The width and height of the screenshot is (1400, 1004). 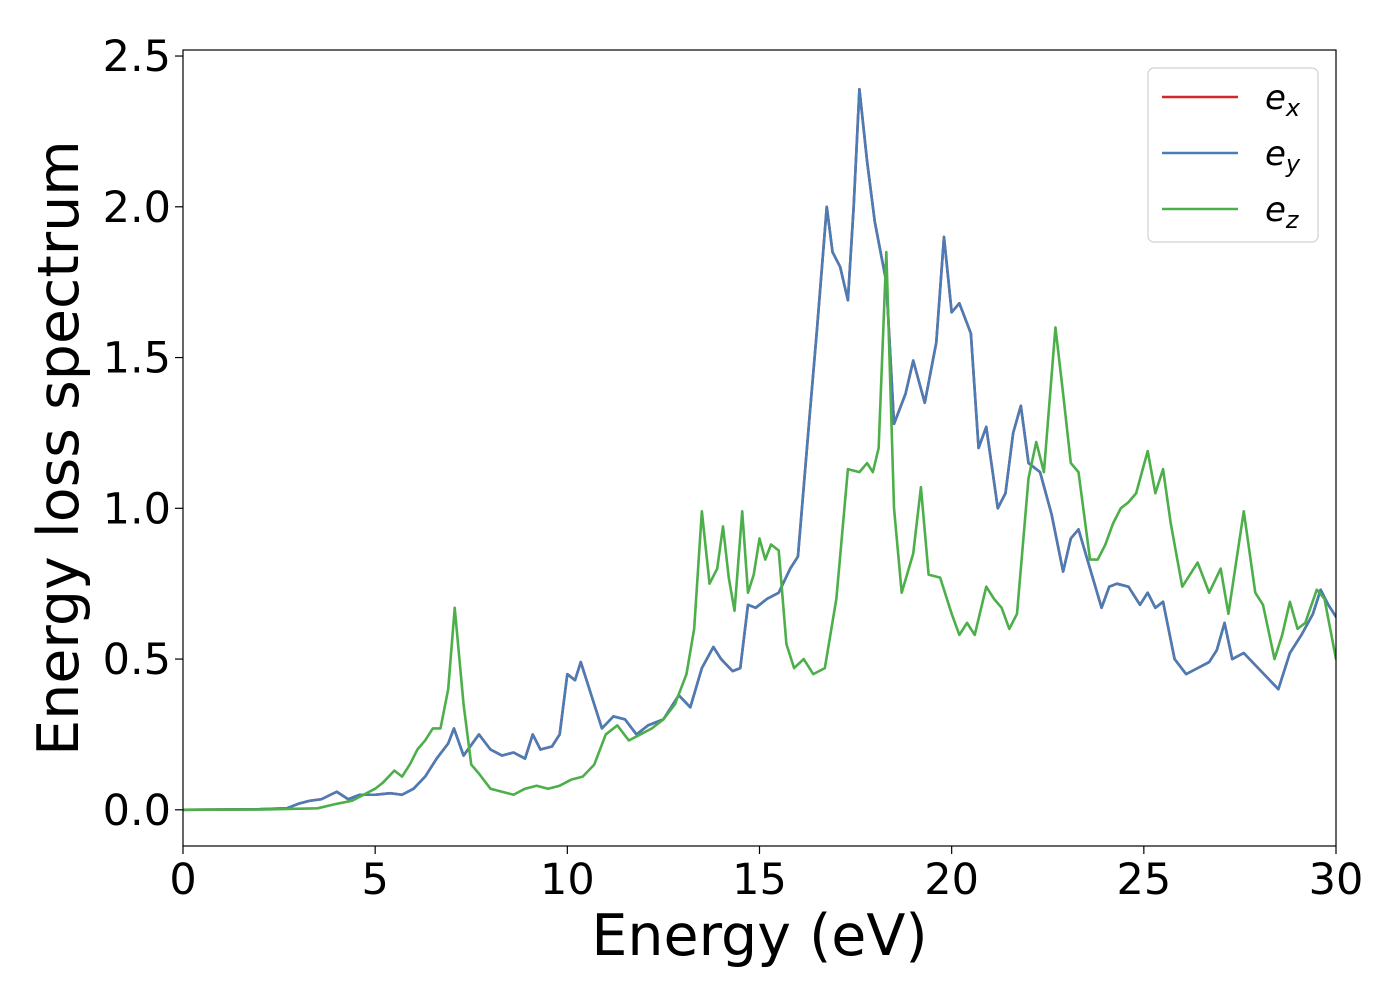 What do you see at coordinates (1282, 212) in the screenshot?
I see `legend-label-ez: ez` at bounding box center [1282, 212].